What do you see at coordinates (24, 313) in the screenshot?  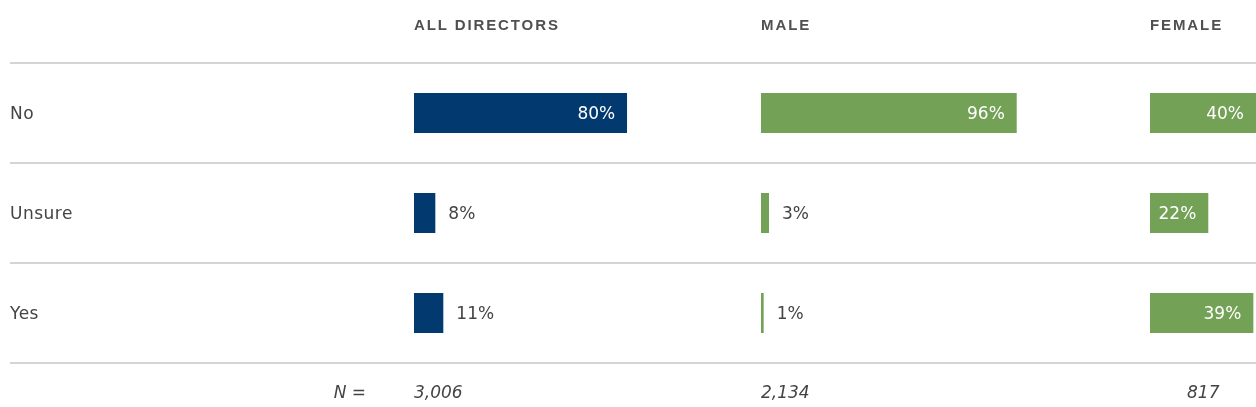 I see `y-tick-label: Yes` at bounding box center [24, 313].